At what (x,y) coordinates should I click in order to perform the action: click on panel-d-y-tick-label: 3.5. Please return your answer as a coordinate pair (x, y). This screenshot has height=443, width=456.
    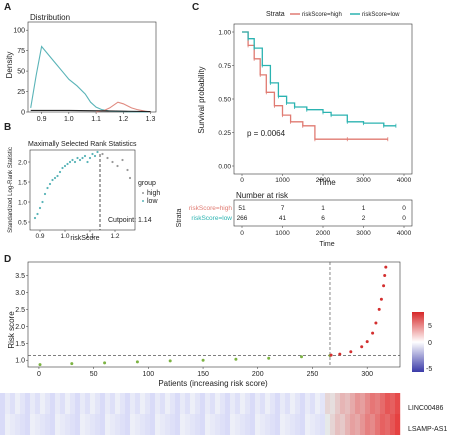
    Looking at the image, I should click on (20, 276).